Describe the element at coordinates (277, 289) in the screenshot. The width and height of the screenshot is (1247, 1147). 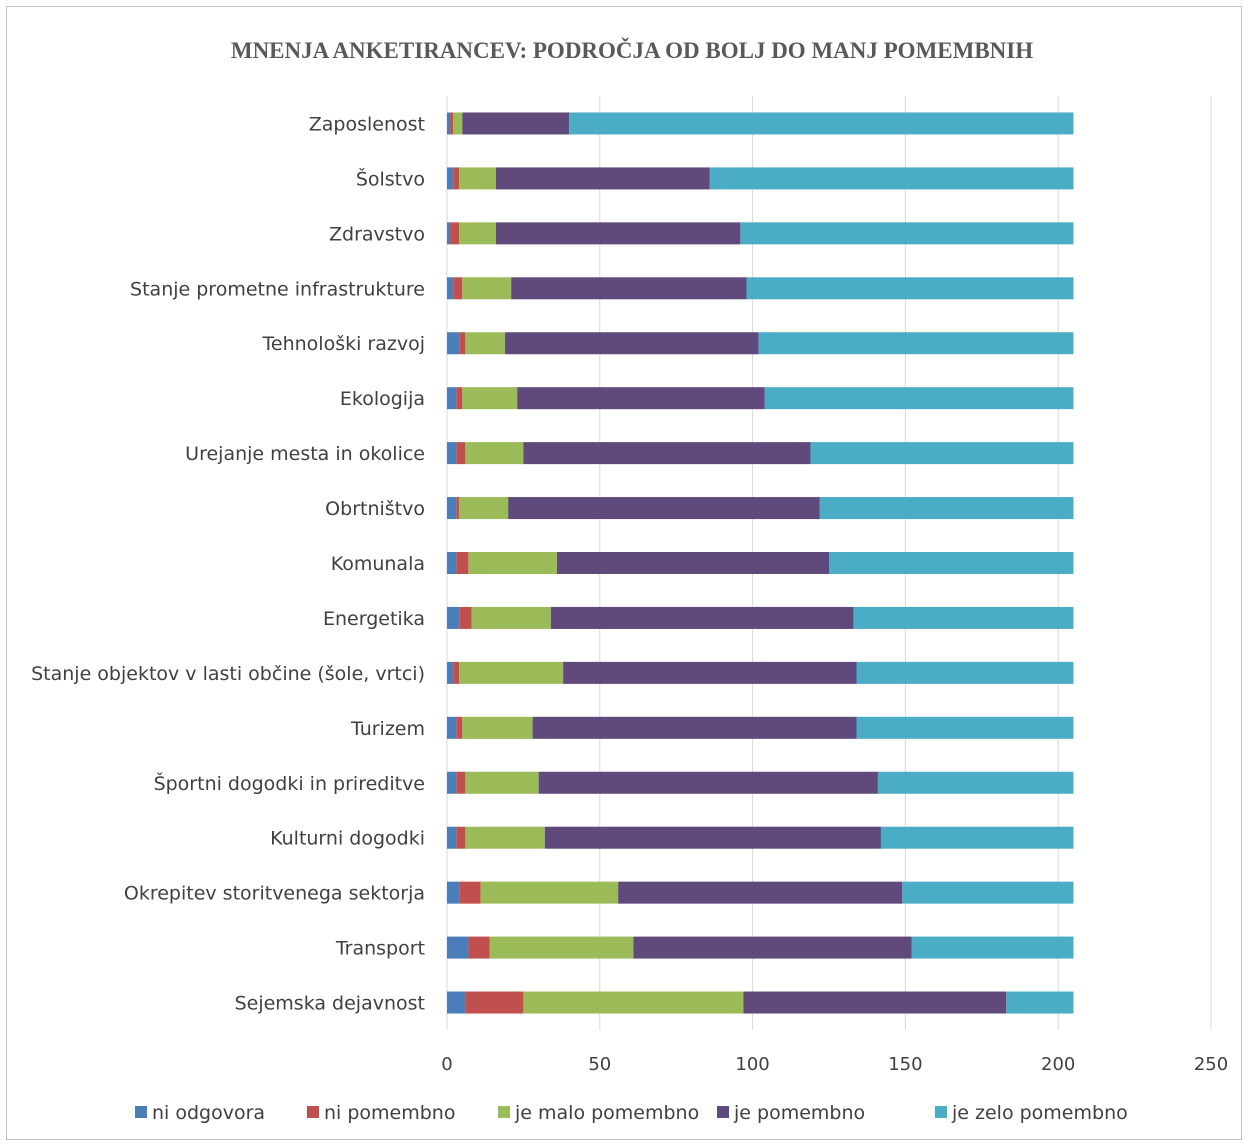
I see `category-label: Stanje prometne infrastrukture` at that location.